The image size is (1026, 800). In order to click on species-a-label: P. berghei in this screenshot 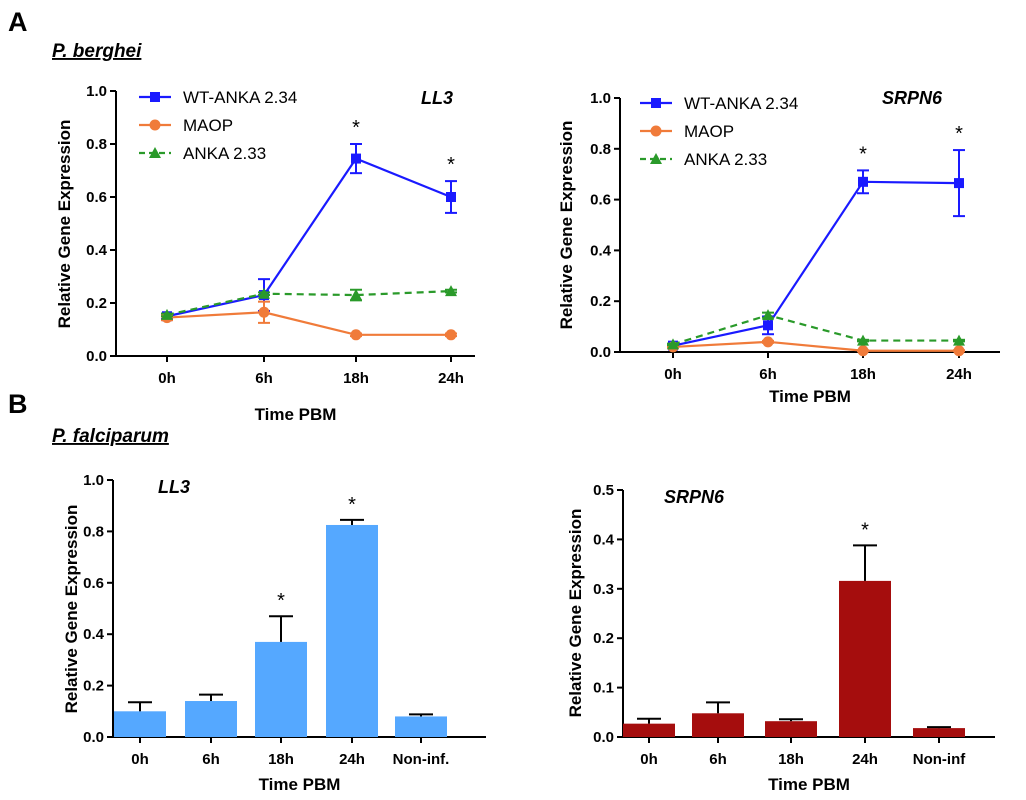, I will do `click(97, 51)`.